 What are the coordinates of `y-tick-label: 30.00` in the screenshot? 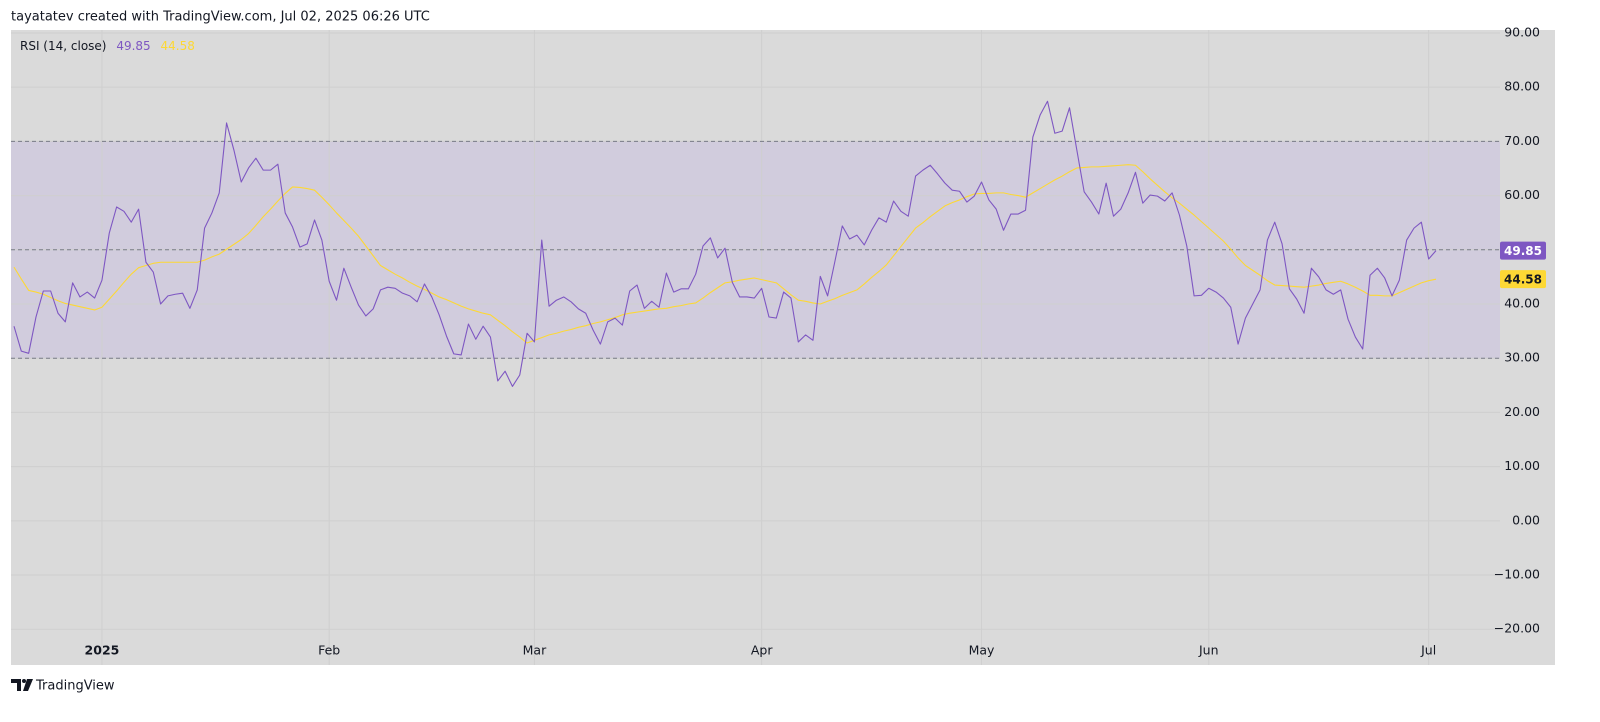 It's located at (1522, 357).